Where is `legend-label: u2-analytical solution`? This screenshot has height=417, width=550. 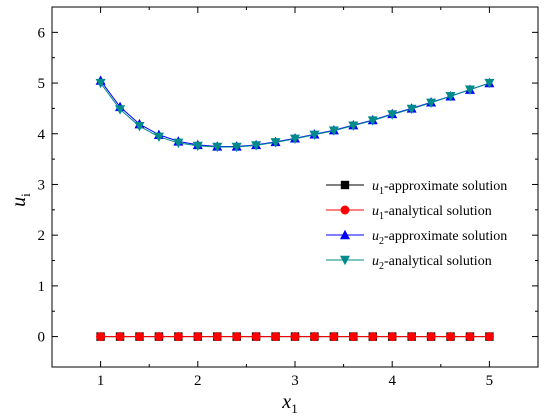 legend-label: u2-analytical solution is located at coordinates (432, 263).